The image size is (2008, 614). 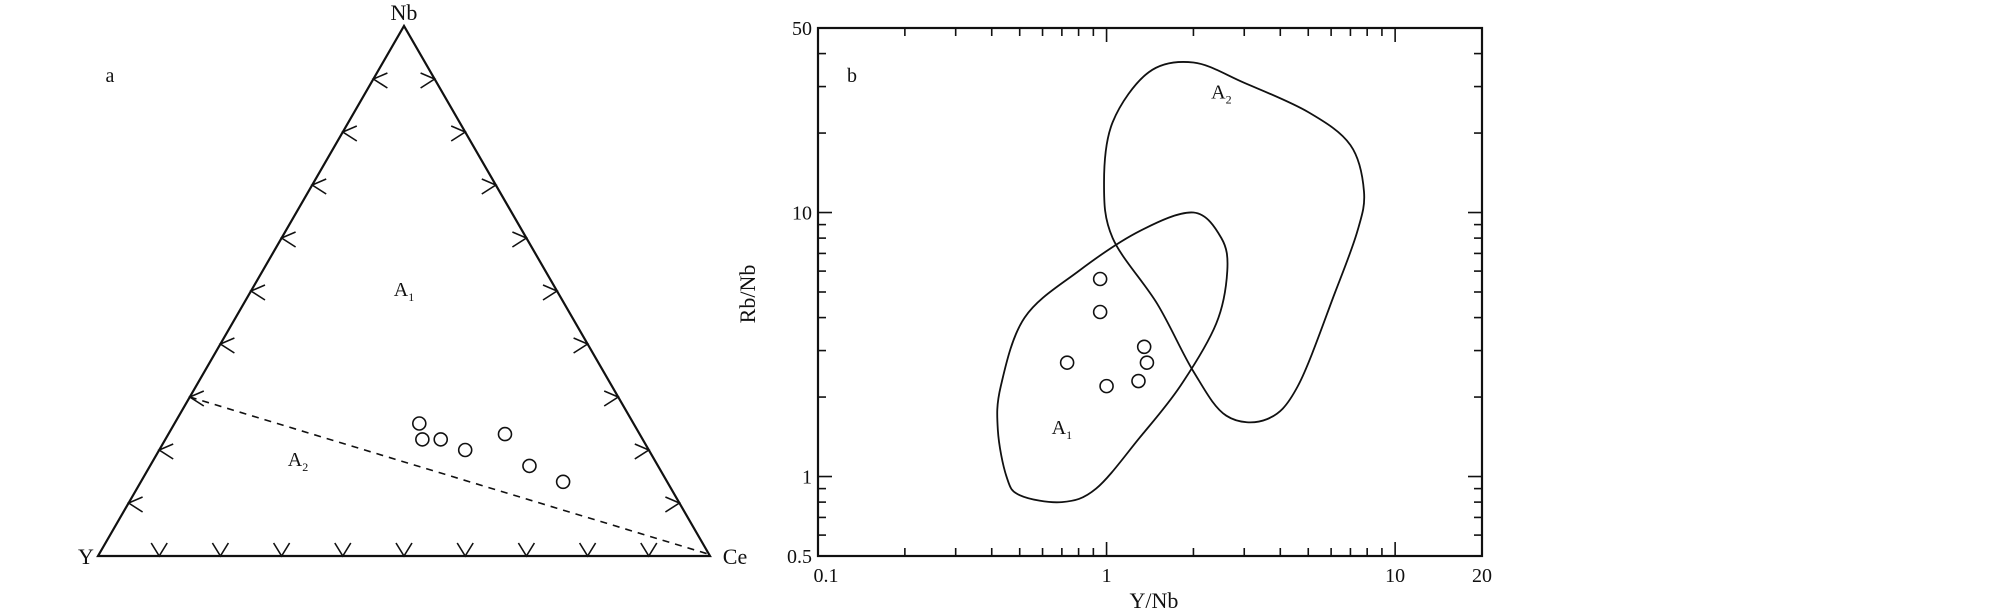 I want to click on vertex-label-y: Y, so click(x=86, y=556).